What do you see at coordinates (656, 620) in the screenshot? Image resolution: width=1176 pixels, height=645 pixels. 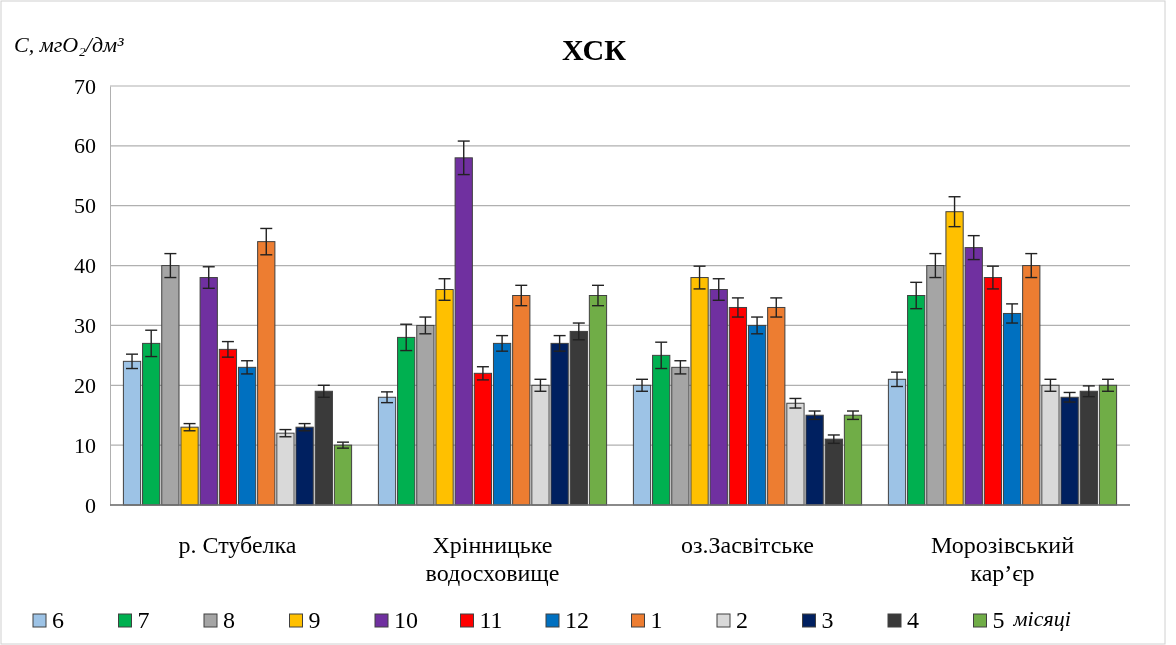 I see `legend-label: 1` at bounding box center [656, 620].